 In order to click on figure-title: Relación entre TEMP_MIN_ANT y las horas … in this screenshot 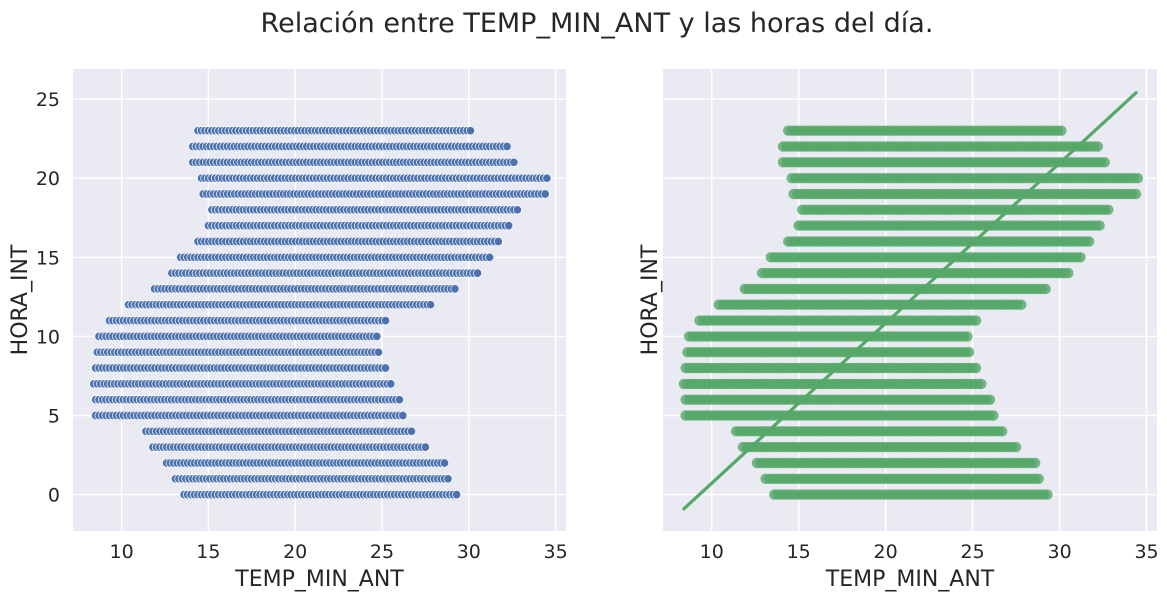, I will do `click(597, 23)`.